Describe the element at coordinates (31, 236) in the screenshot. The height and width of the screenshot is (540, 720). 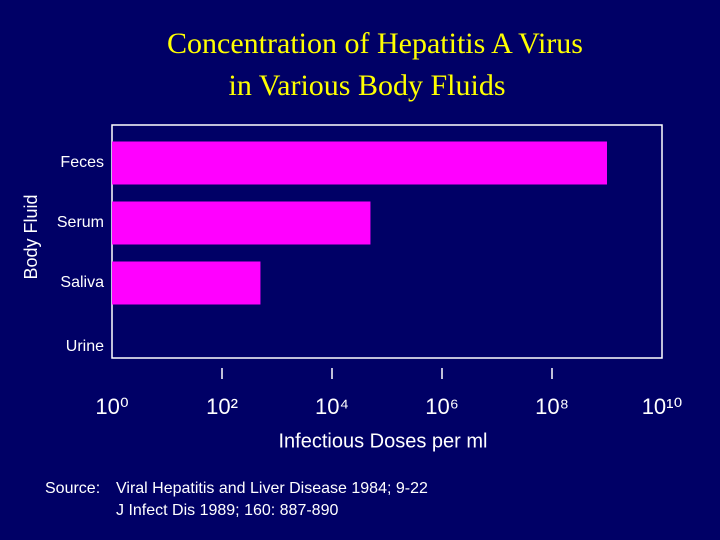
I see `y-axis-label: Body Fluid` at that location.